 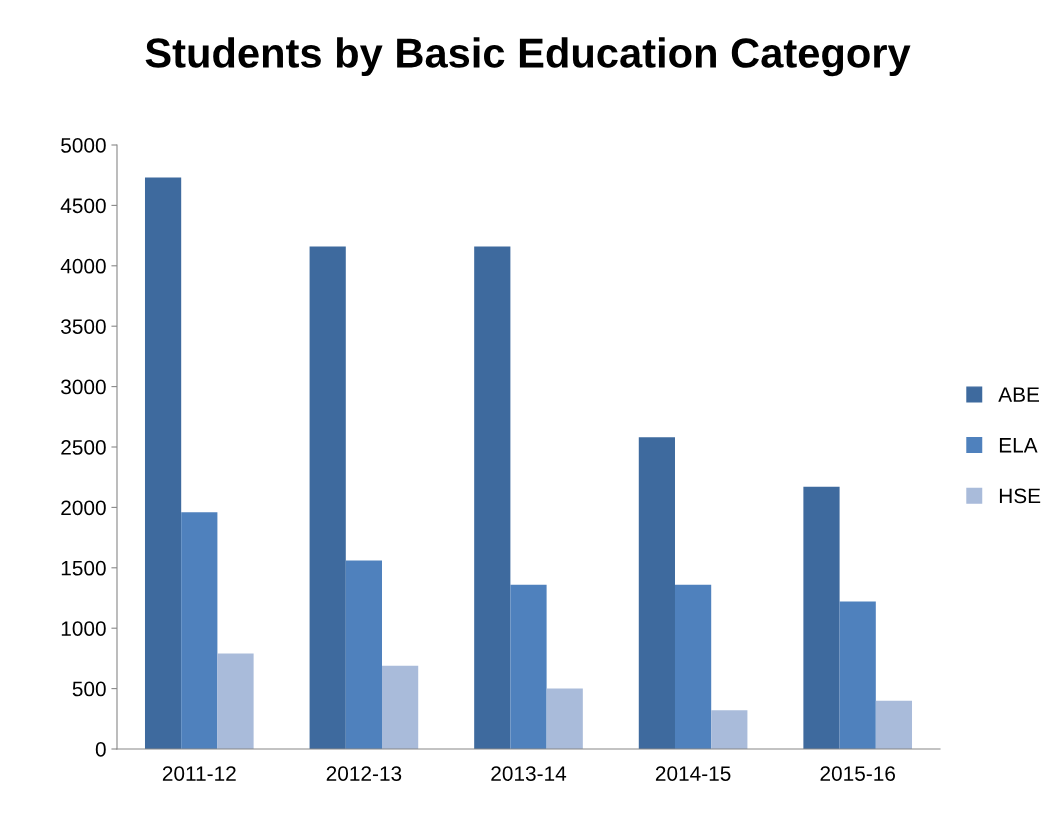 I want to click on y-tick-label: 1000, so click(x=83, y=628).